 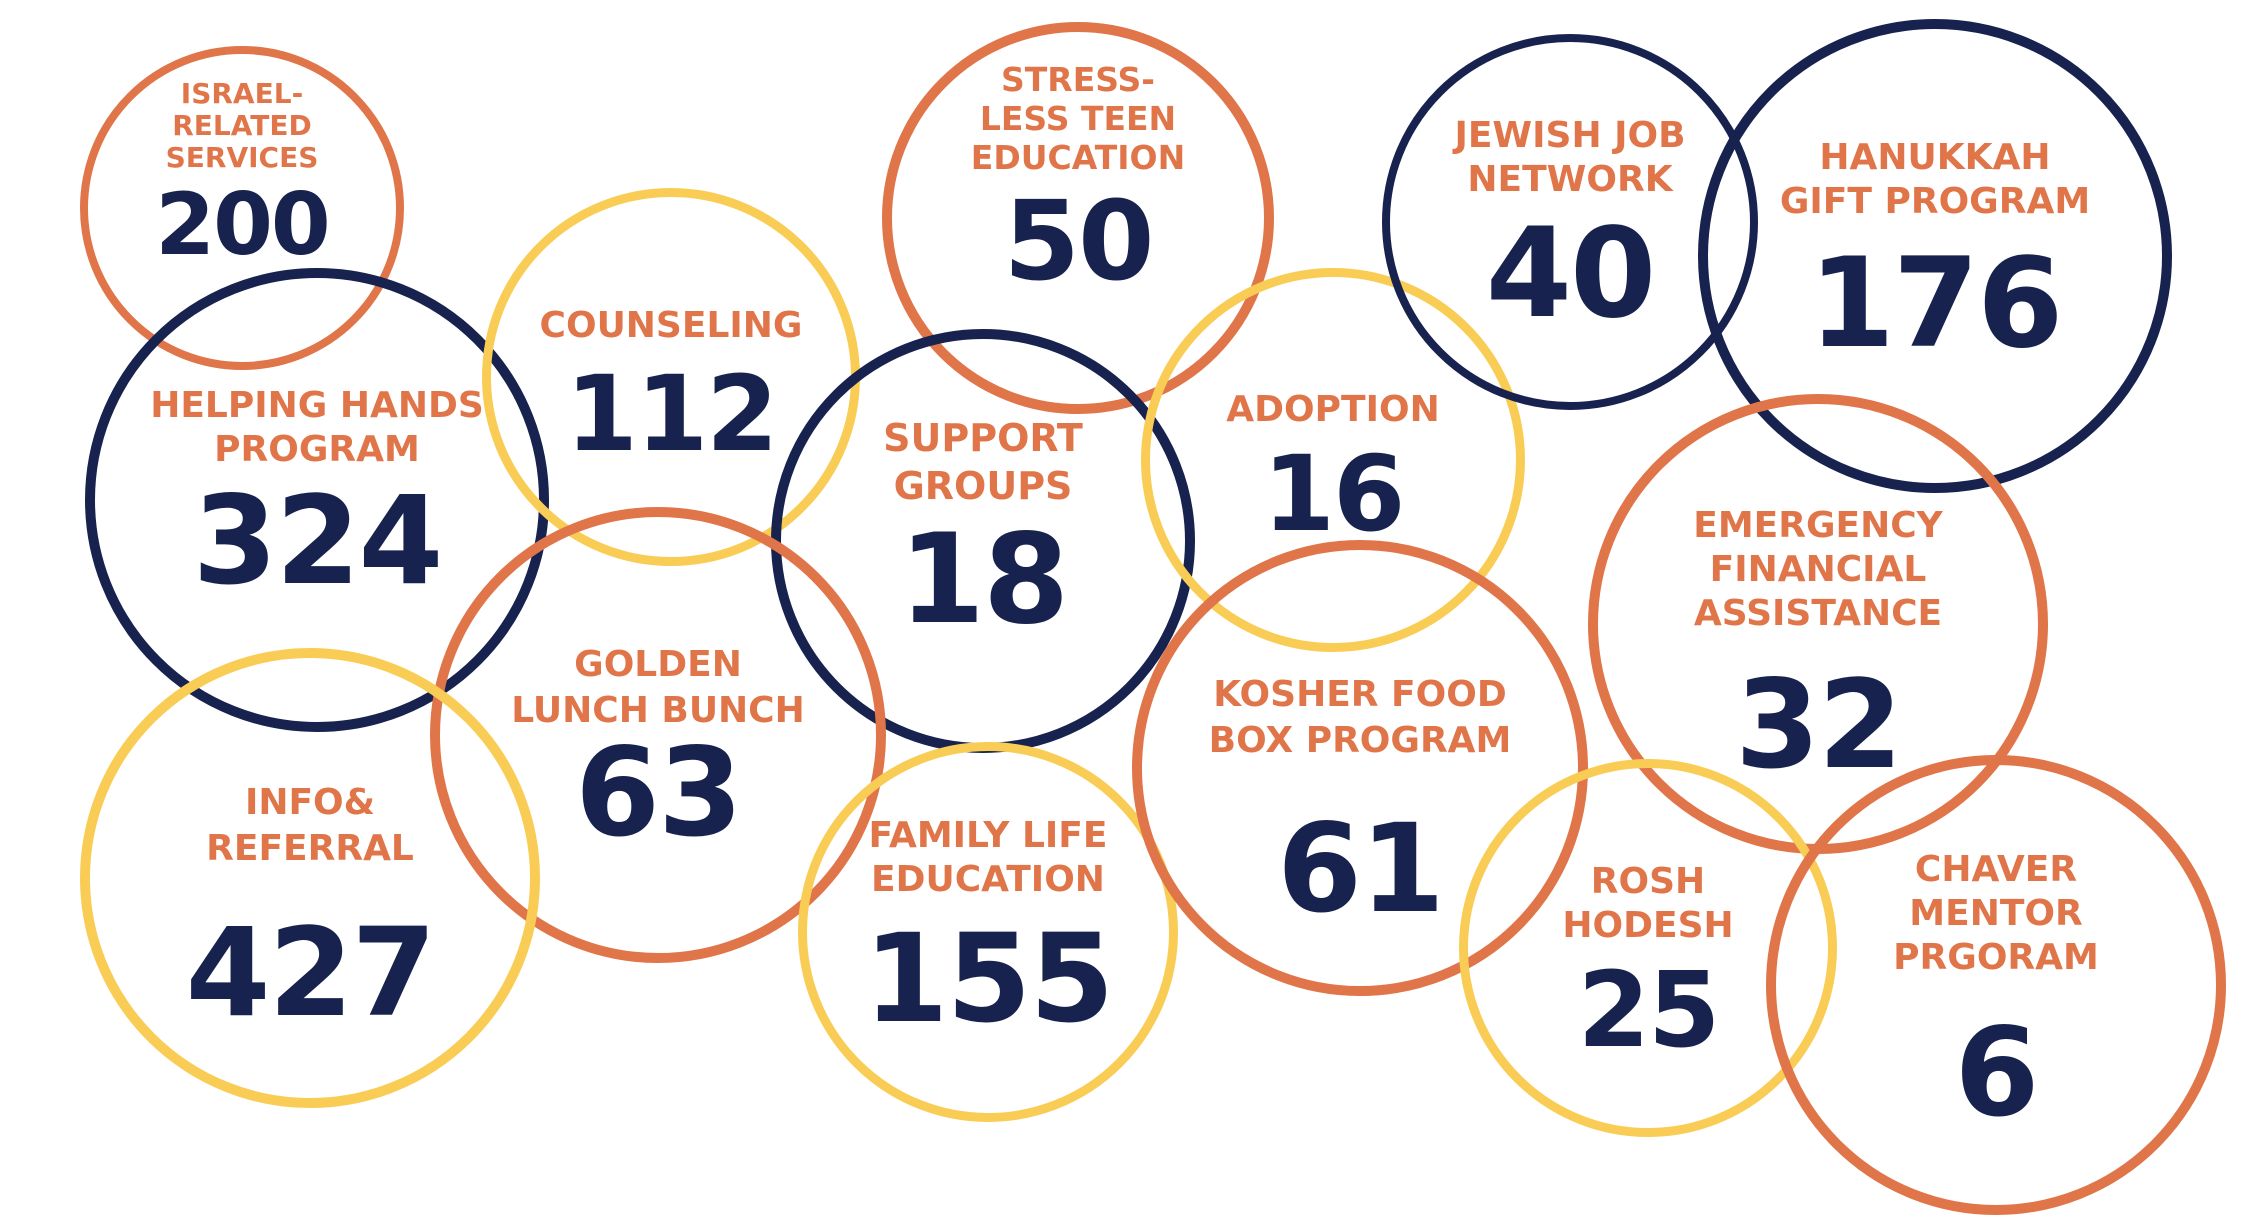 I want to click on program-count-hanukkah: 176, so click(x=1936, y=304).